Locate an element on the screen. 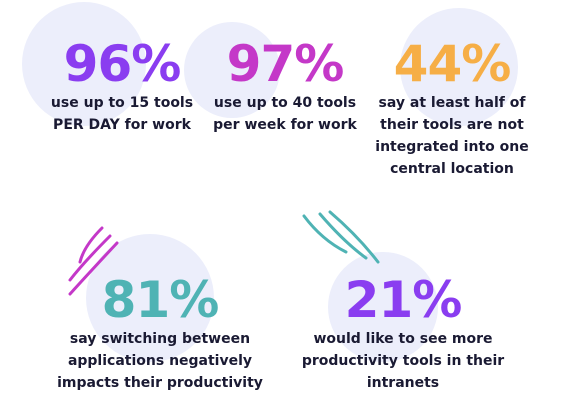 The width and height of the screenshot is (575, 415). stat-caption-line: PER DAY for work is located at coordinates (122, 125).